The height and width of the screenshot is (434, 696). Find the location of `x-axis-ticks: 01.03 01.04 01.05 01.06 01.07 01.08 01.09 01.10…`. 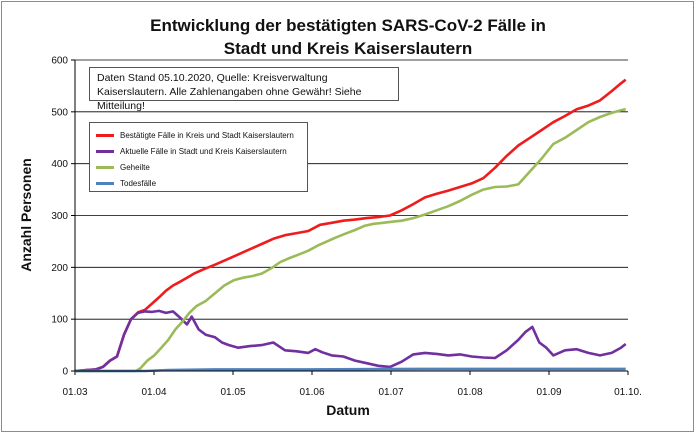

x-axis-ticks: 01.03 01.04 01.05 01.06 01.07 01.08 01.09 01.10… is located at coordinates (352, 384).